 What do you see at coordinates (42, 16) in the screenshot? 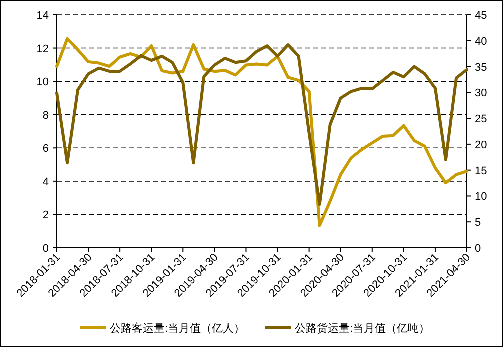
I see `y-tick-label: 14` at bounding box center [42, 16].